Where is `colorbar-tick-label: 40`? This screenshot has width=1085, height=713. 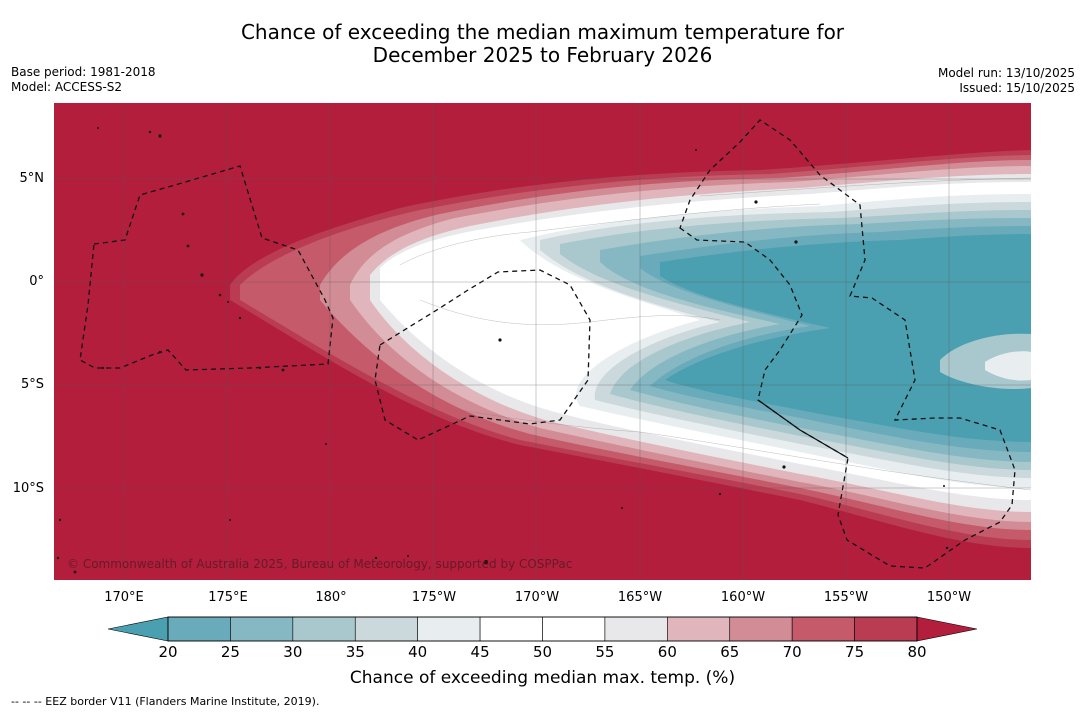
colorbar-tick-label: 40 is located at coordinates (418, 652).